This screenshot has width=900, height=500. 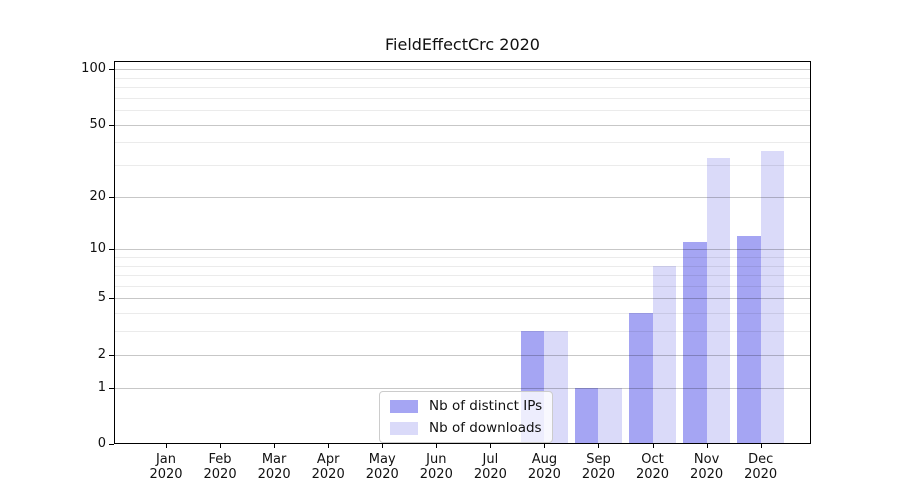 I want to click on y-tick-label: 2, so click(x=101, y=354).